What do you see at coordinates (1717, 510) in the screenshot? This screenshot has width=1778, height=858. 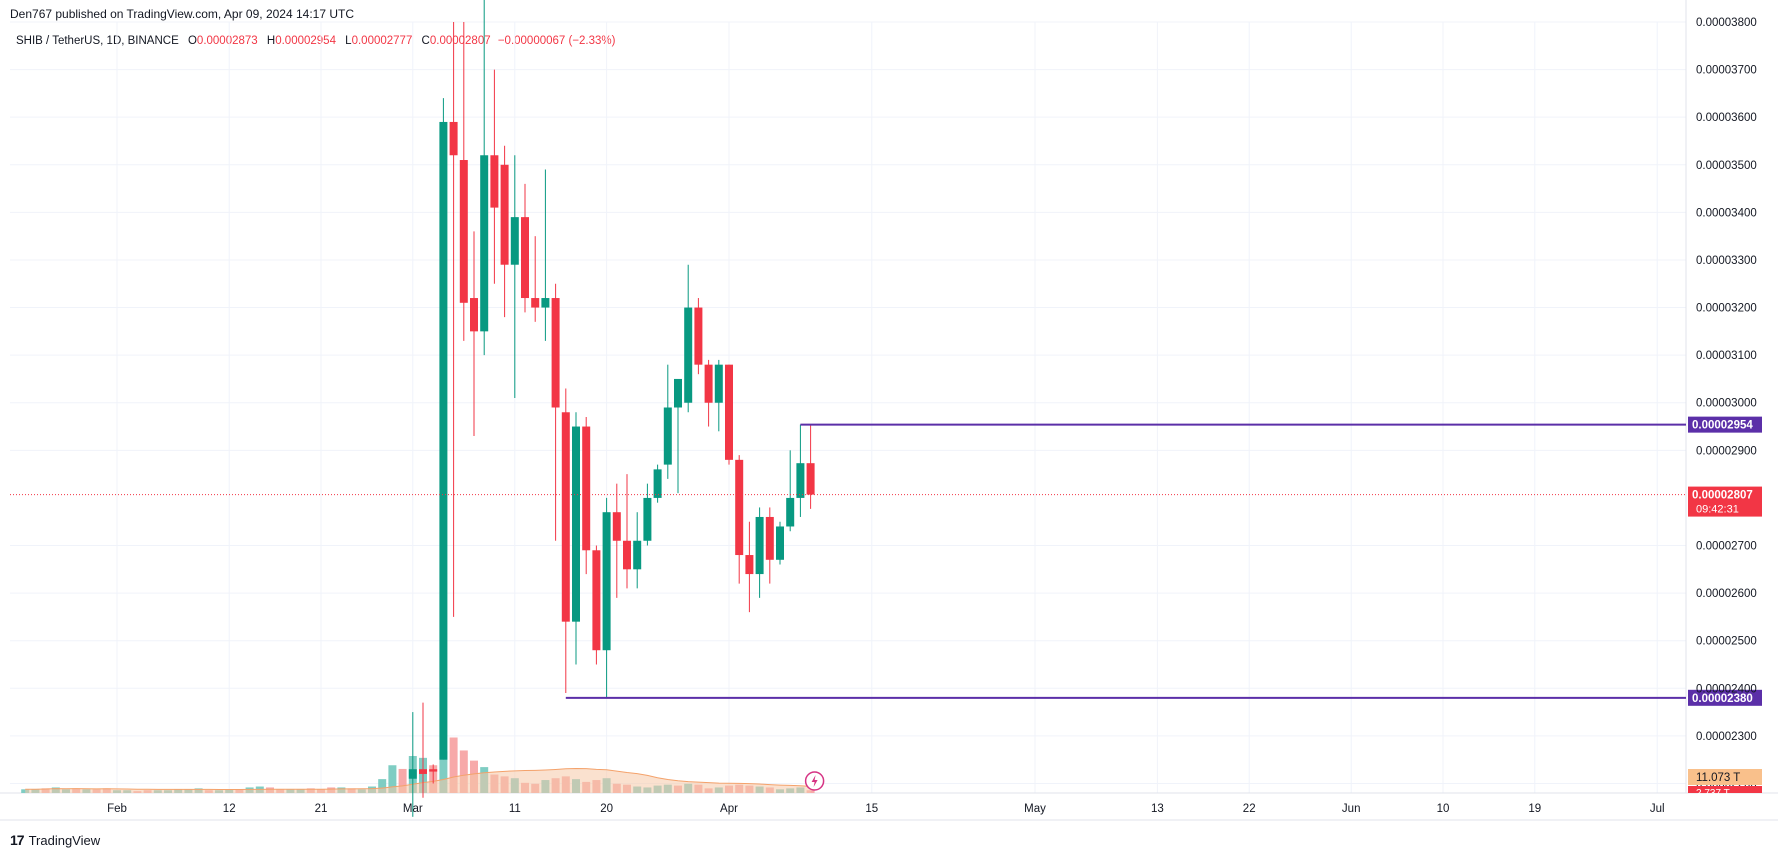 I see `countdown-label: 09:42:31` at bounding box center [1717, 510].